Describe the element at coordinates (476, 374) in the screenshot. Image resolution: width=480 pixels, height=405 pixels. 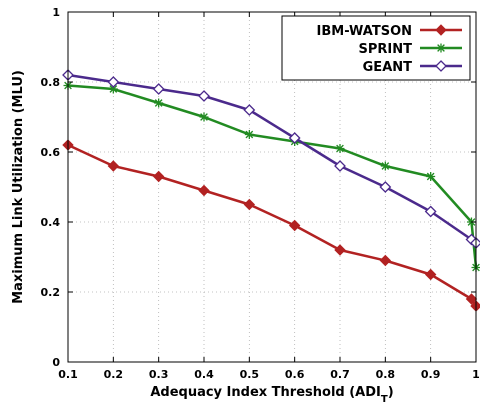
I see `x-tick-label: 1` at that location.